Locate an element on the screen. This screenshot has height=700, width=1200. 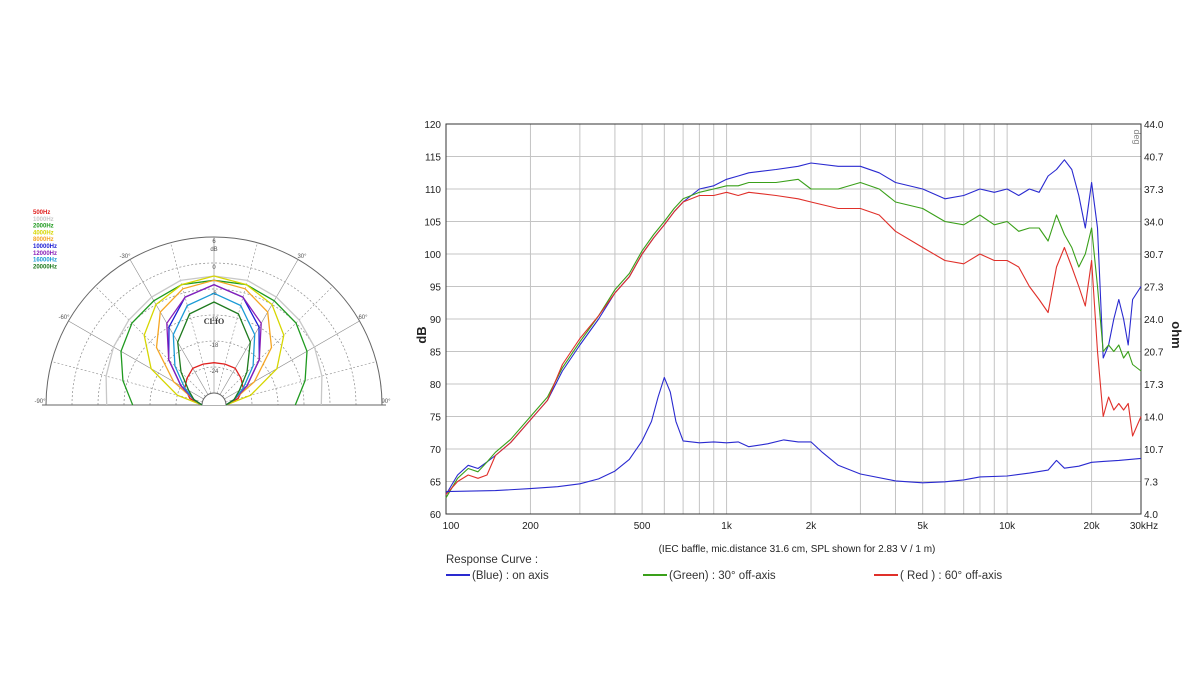
polar-r-tick: -18 is located at coordinates (214, 346).